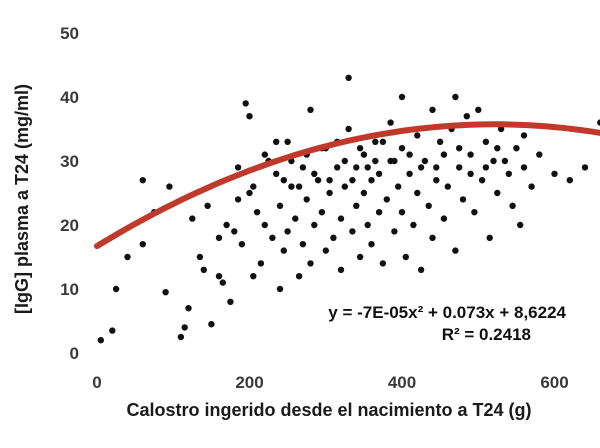 This screenshot has width=600, height=448. Describe the element at coordinates (69, 193) in the screenshot. I see `y-ticks: 0 10 20 30 40 50` at that location.